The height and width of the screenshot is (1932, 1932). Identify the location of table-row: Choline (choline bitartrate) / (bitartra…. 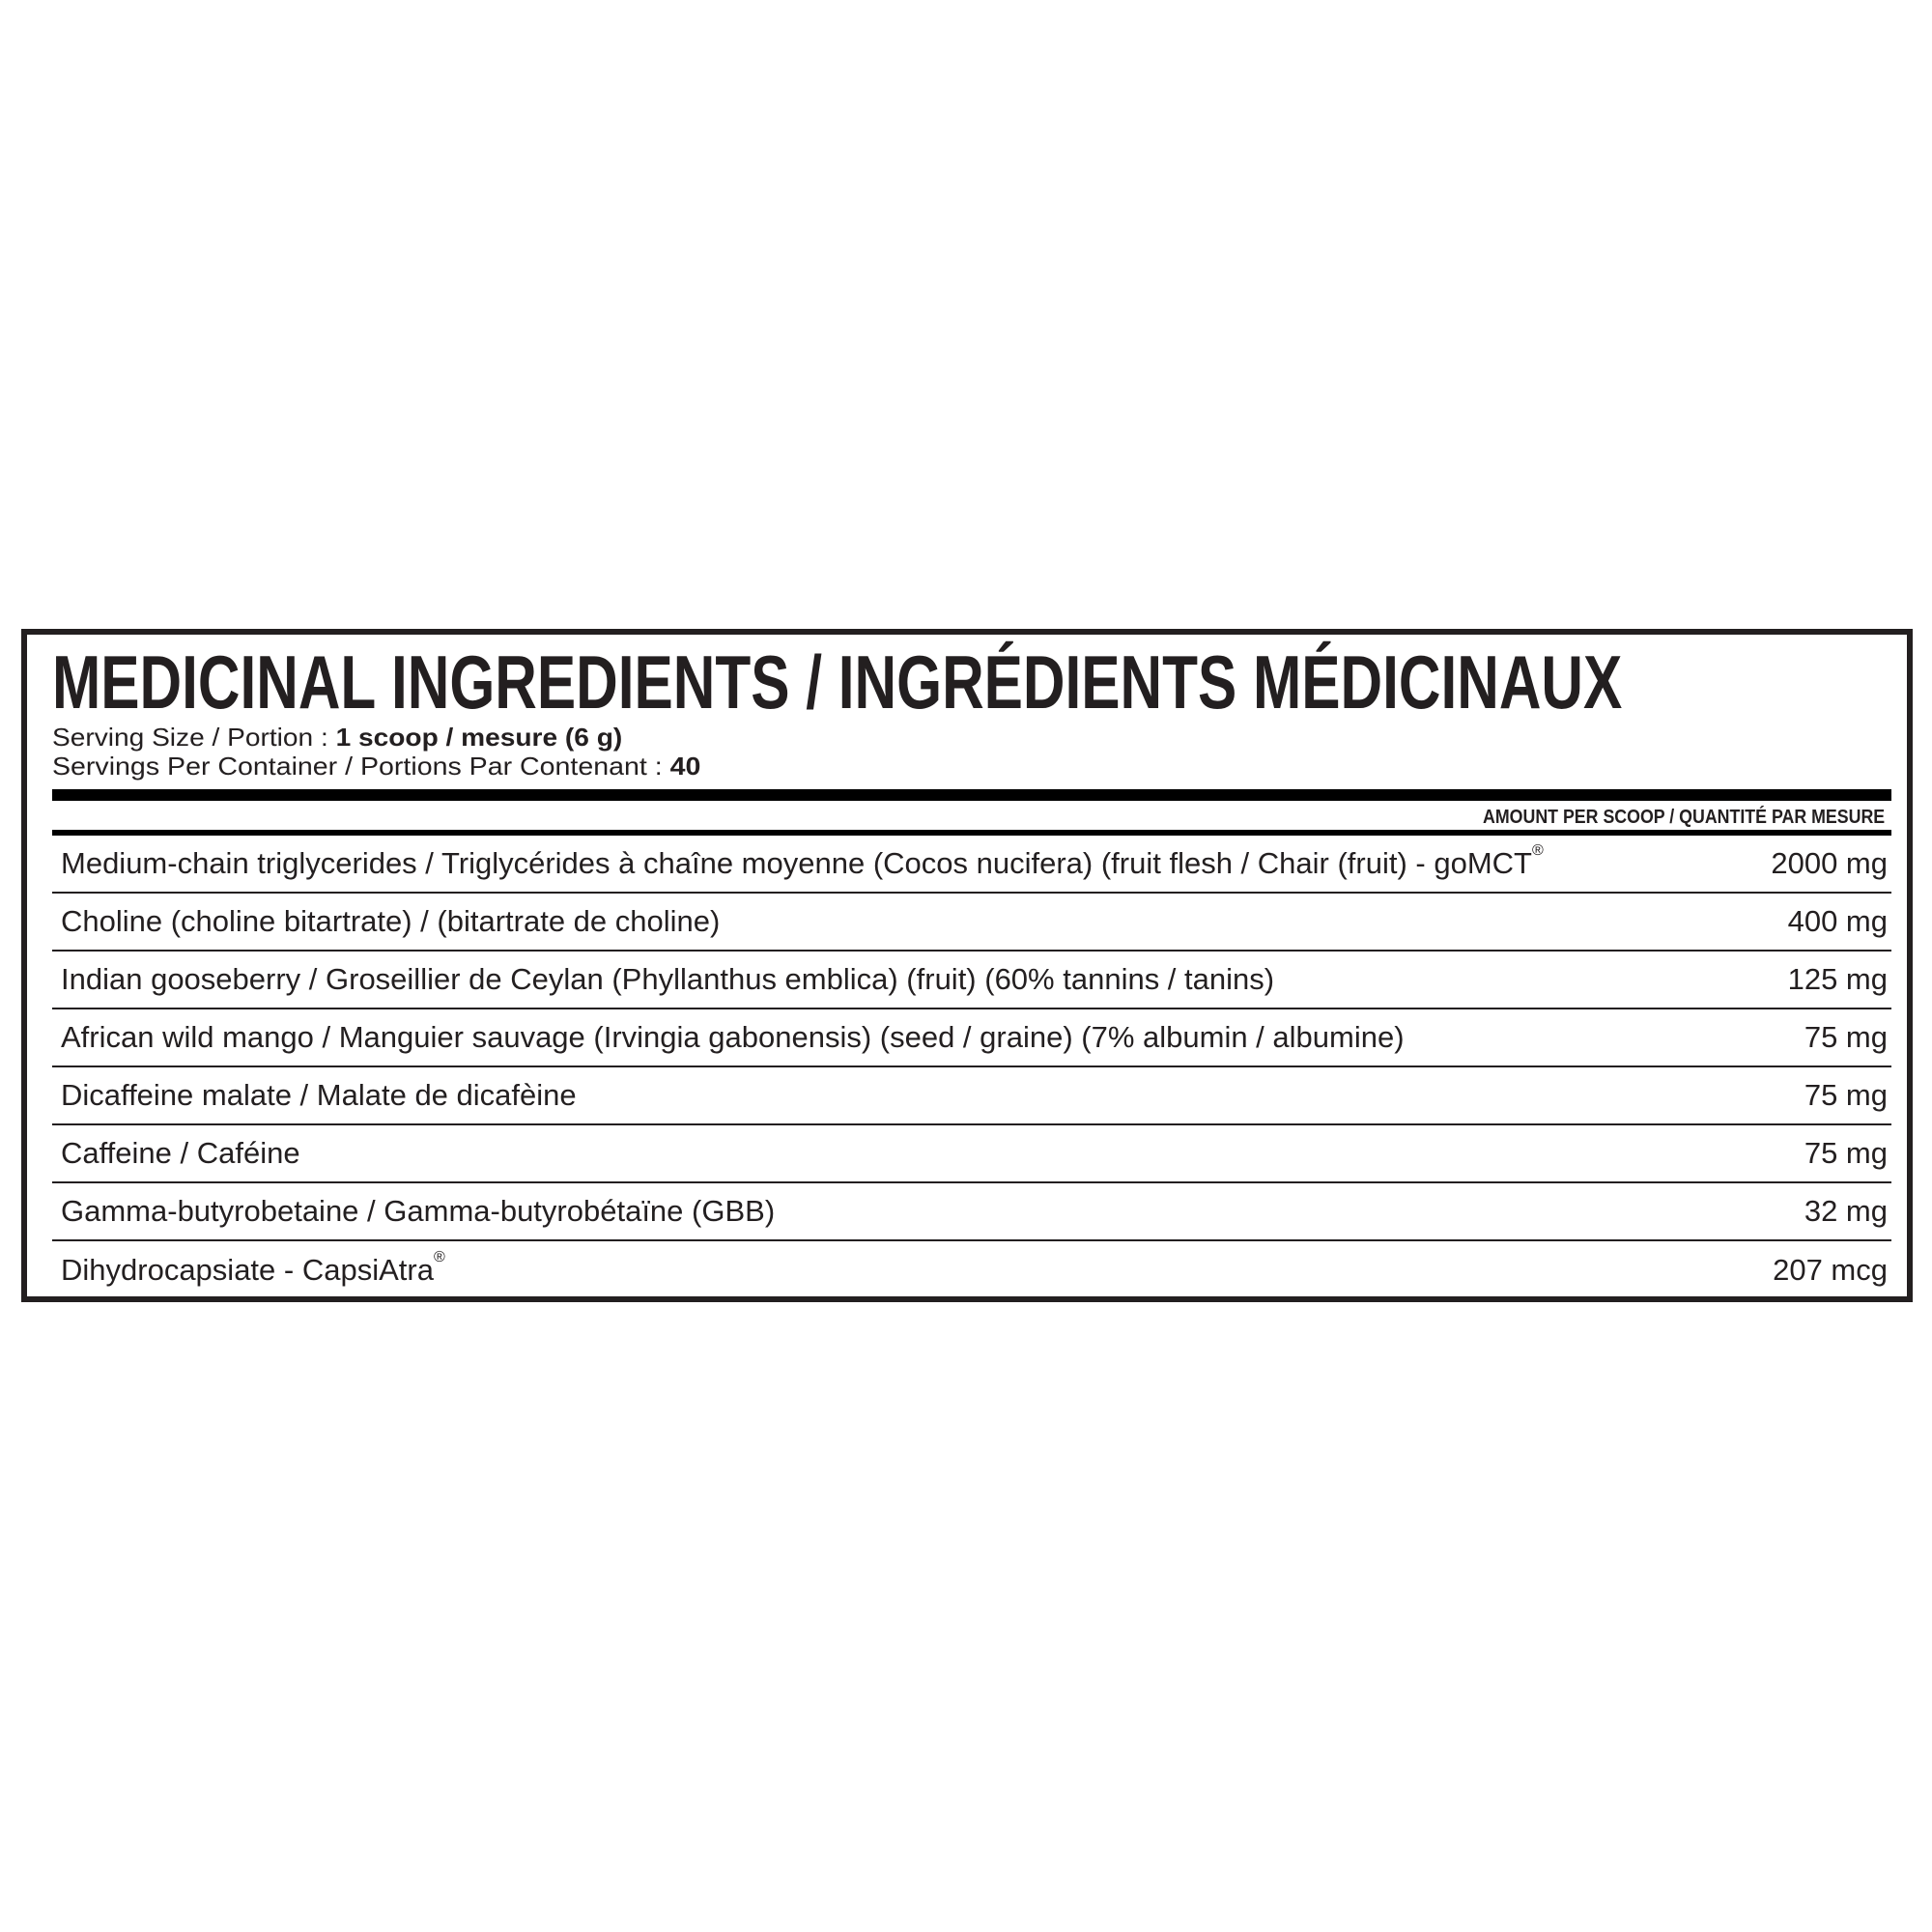
(971, 923).